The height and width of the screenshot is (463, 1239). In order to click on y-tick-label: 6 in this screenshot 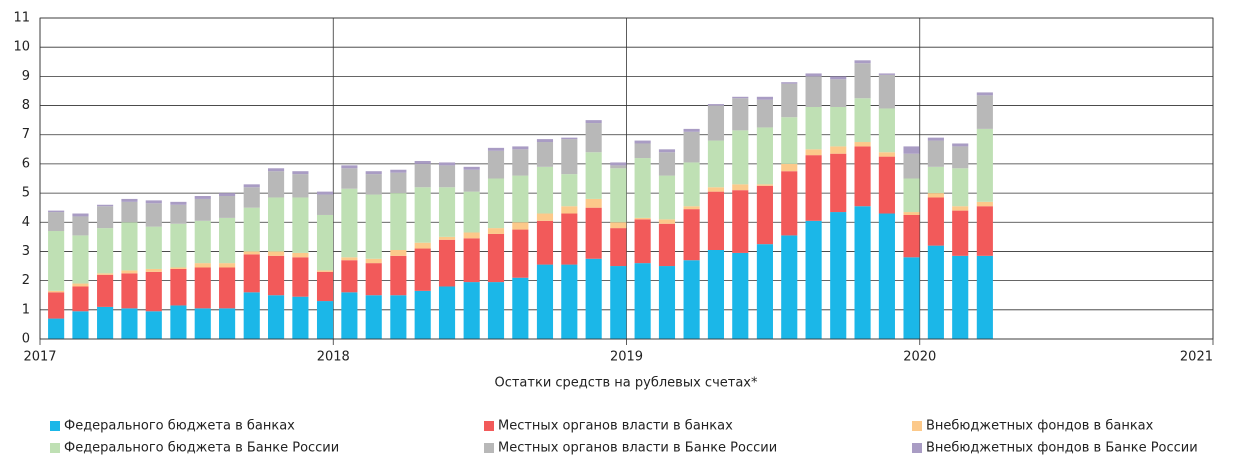, I will do `click(26, 163)`.